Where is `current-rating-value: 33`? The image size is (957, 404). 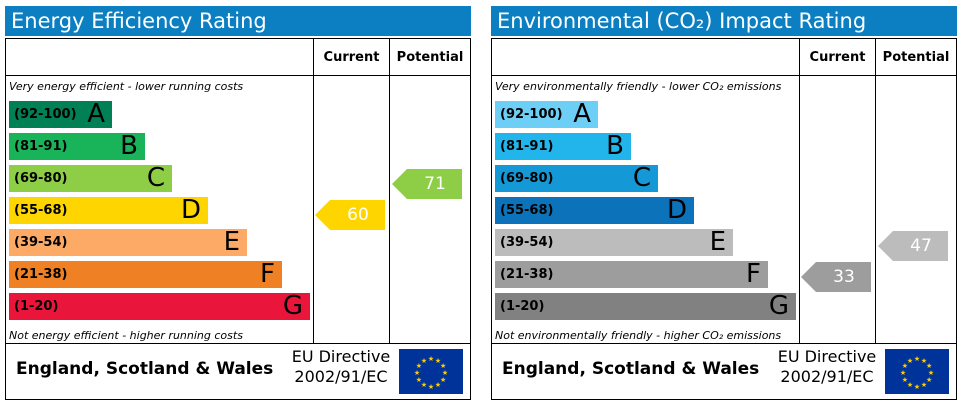
current-rating-value: 33 is located at coordinates (844, 276).